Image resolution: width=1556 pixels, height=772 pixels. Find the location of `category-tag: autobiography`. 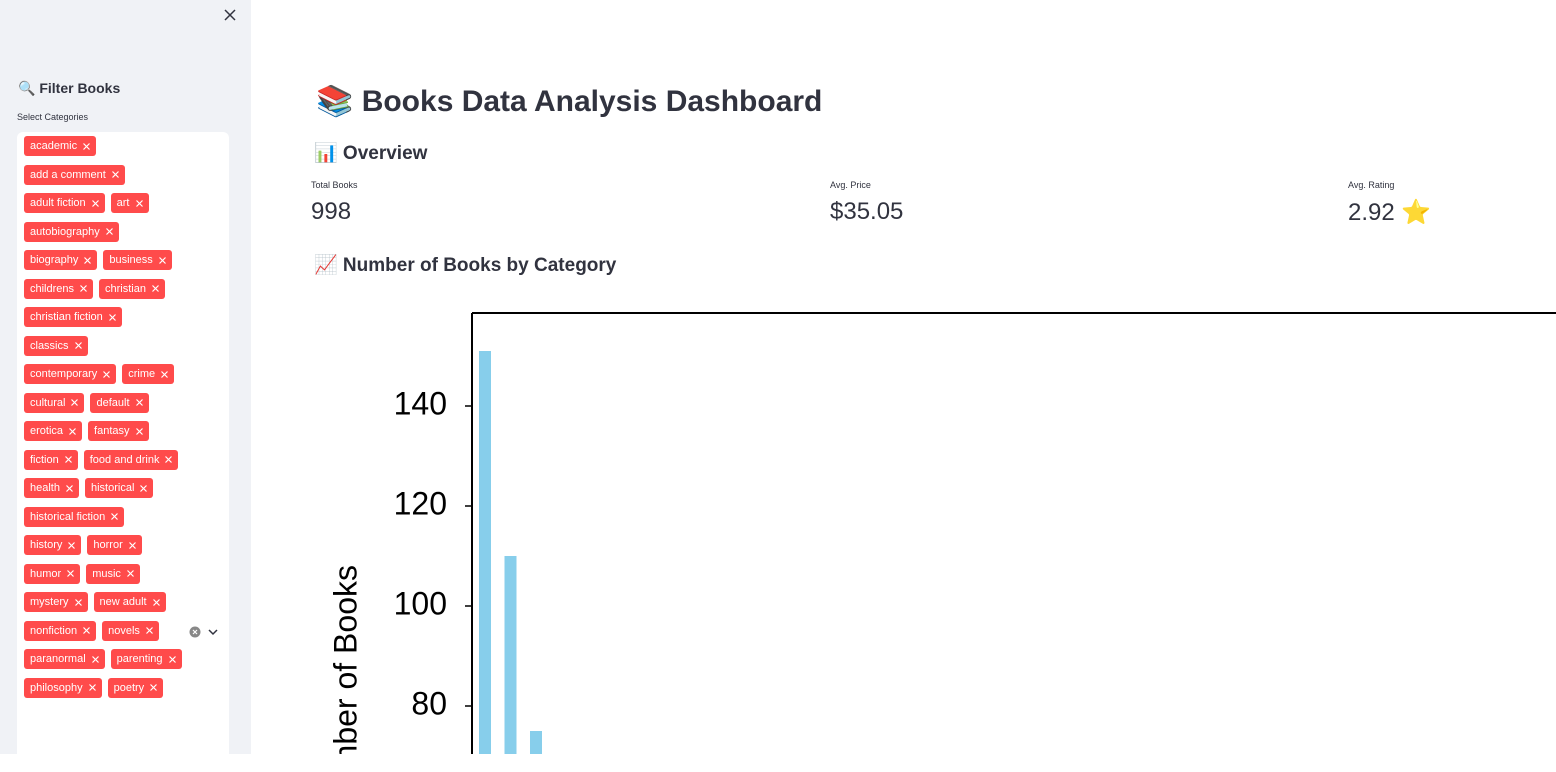

category-tag: autobiography is located at coordinates (71, 231).